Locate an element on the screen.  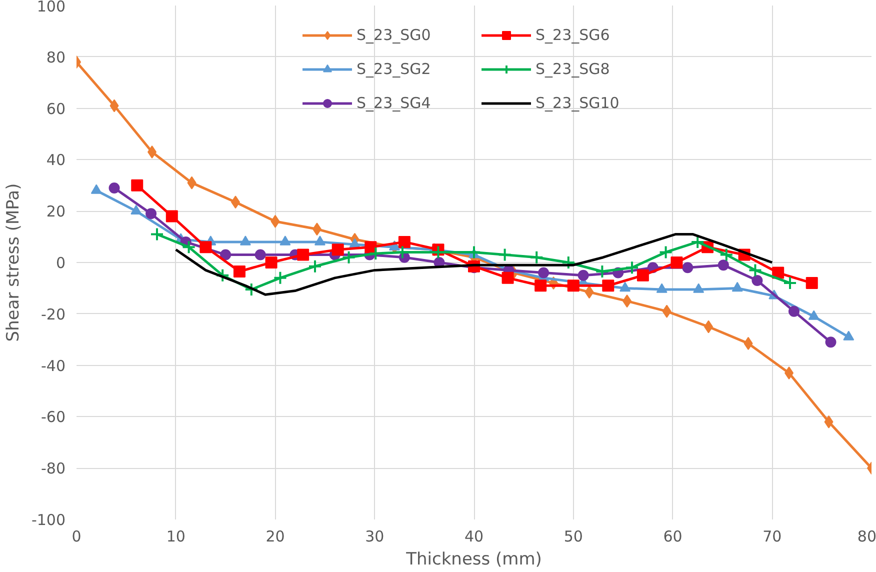
y-tick-label: 20 is located at coordinates (56, 211).